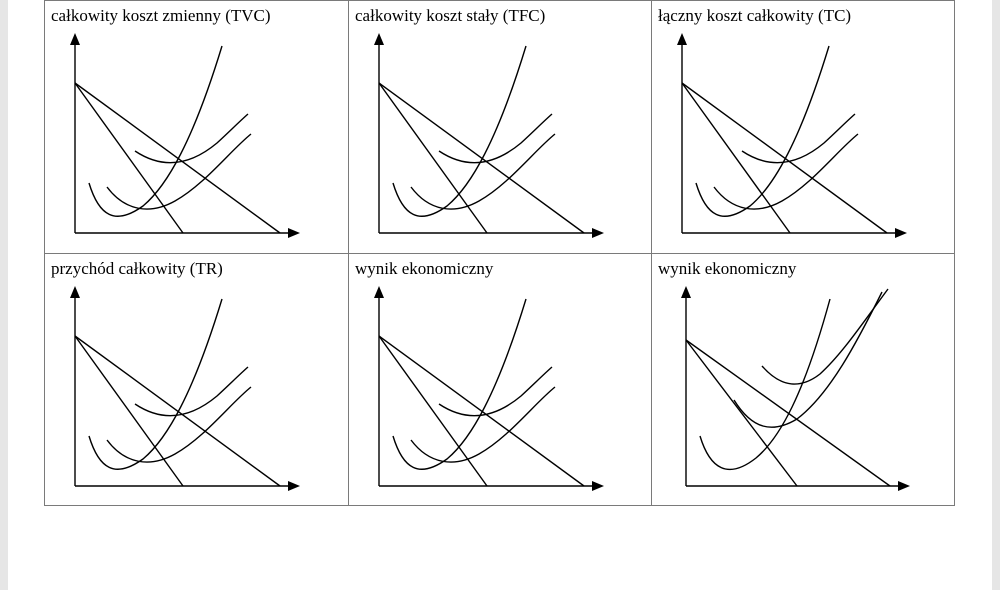 The image size is (1000, 590). Describe the element at coordinates (137, 268) in the screenshot. I see `panel-title: przychód całkowity (TR)` at that location.